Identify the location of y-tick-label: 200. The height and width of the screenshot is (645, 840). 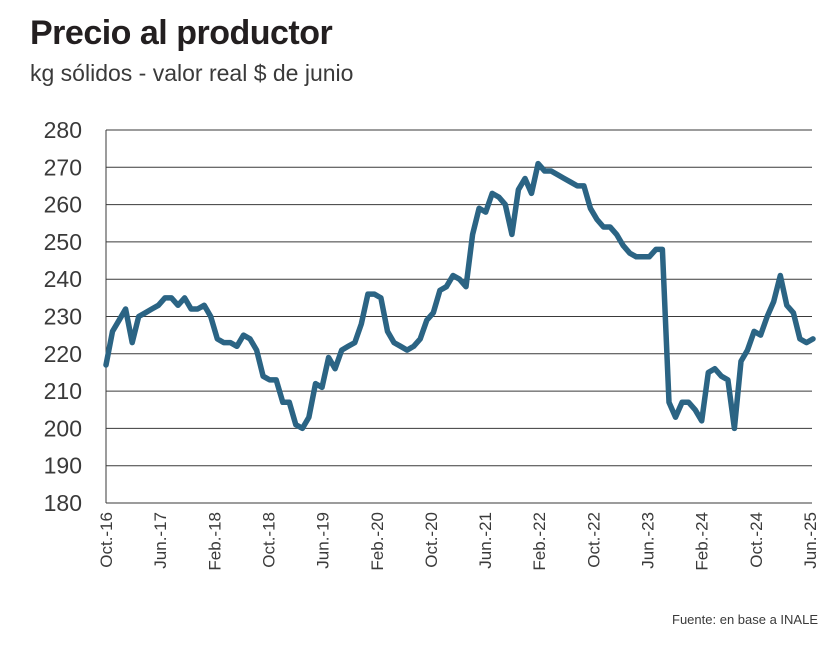
(63, 428).